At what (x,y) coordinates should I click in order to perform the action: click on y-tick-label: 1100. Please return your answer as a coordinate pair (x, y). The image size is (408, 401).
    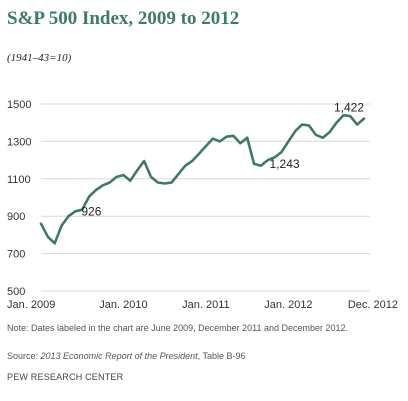
    Looking at the image, I should click on (19, 180).